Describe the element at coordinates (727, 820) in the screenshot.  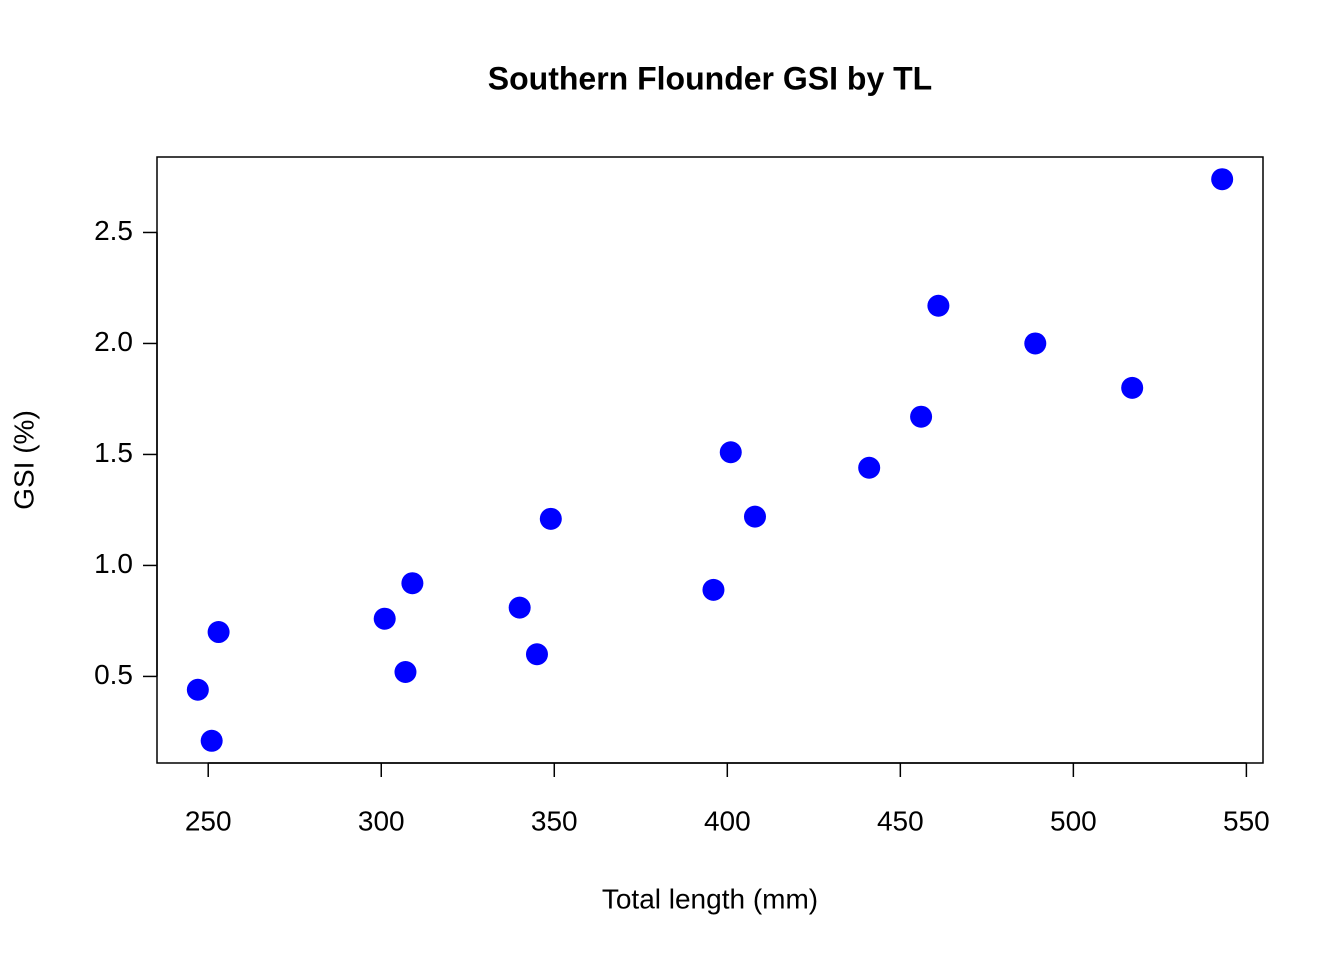
I see `x-tick-label: 400` at that location.